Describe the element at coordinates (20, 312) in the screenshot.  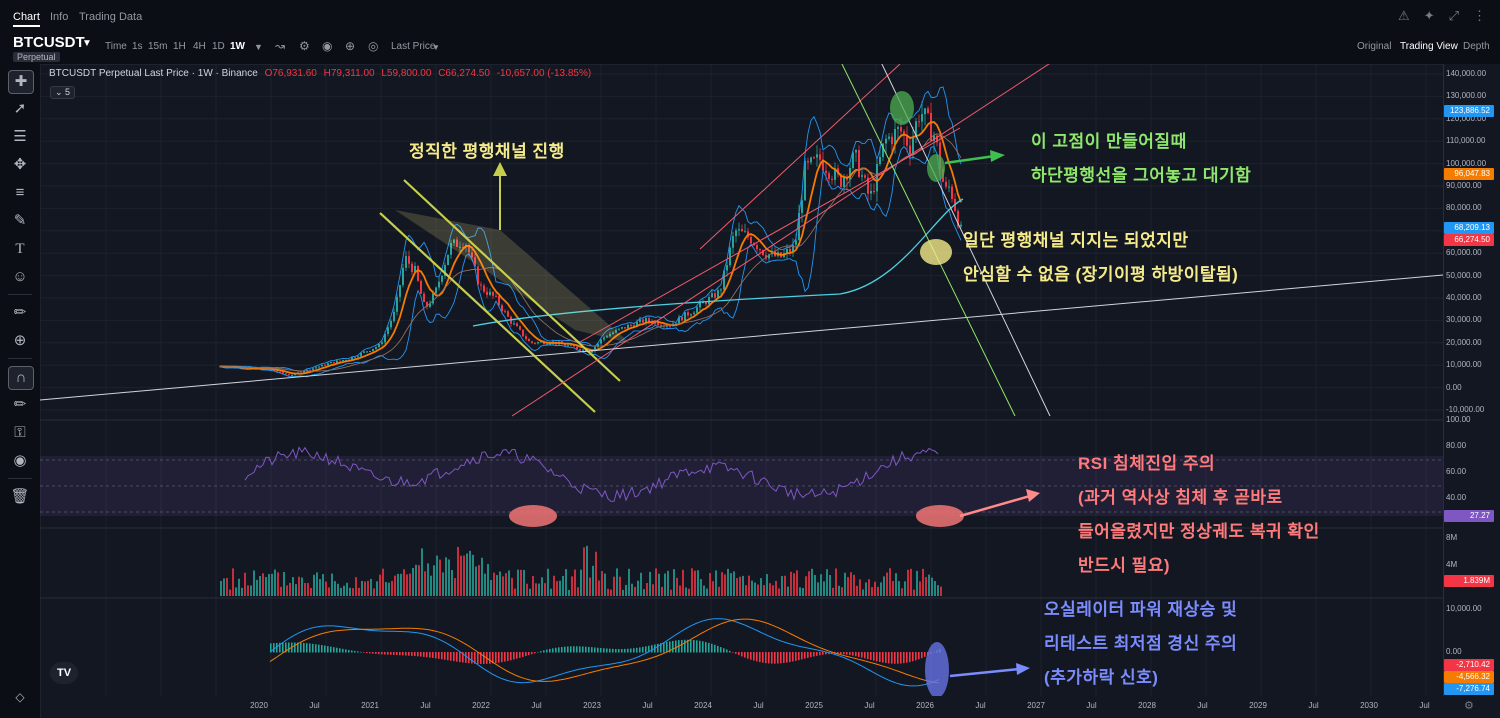
I see `ruler-icon: ✏` at that location.